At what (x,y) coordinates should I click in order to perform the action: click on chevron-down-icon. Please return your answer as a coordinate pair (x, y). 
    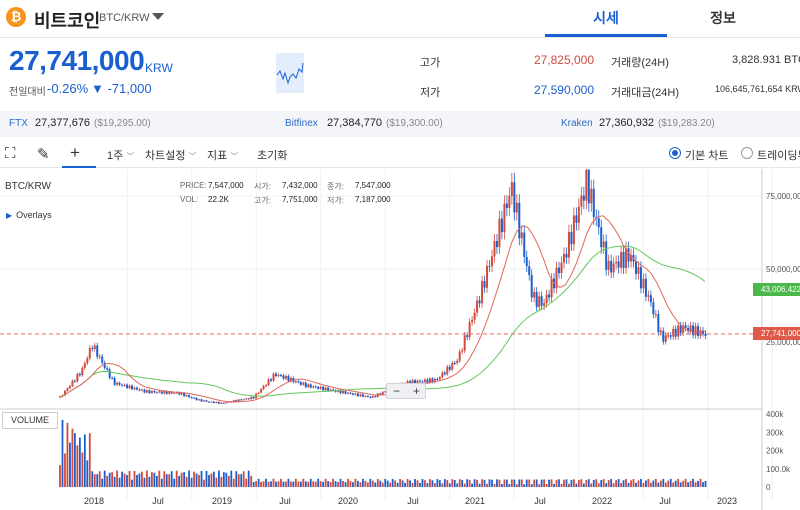
    Looking at the image, I should click on (158, 16).